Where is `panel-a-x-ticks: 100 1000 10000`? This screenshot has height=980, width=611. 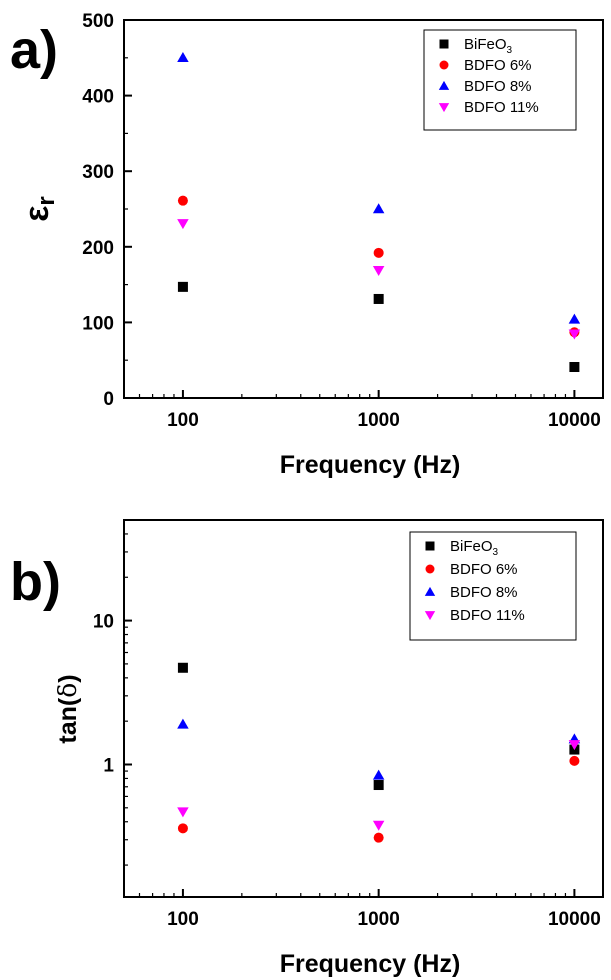 panel-a-x-ticks: 100 1000 10000 is located at coordinates (362, 410).